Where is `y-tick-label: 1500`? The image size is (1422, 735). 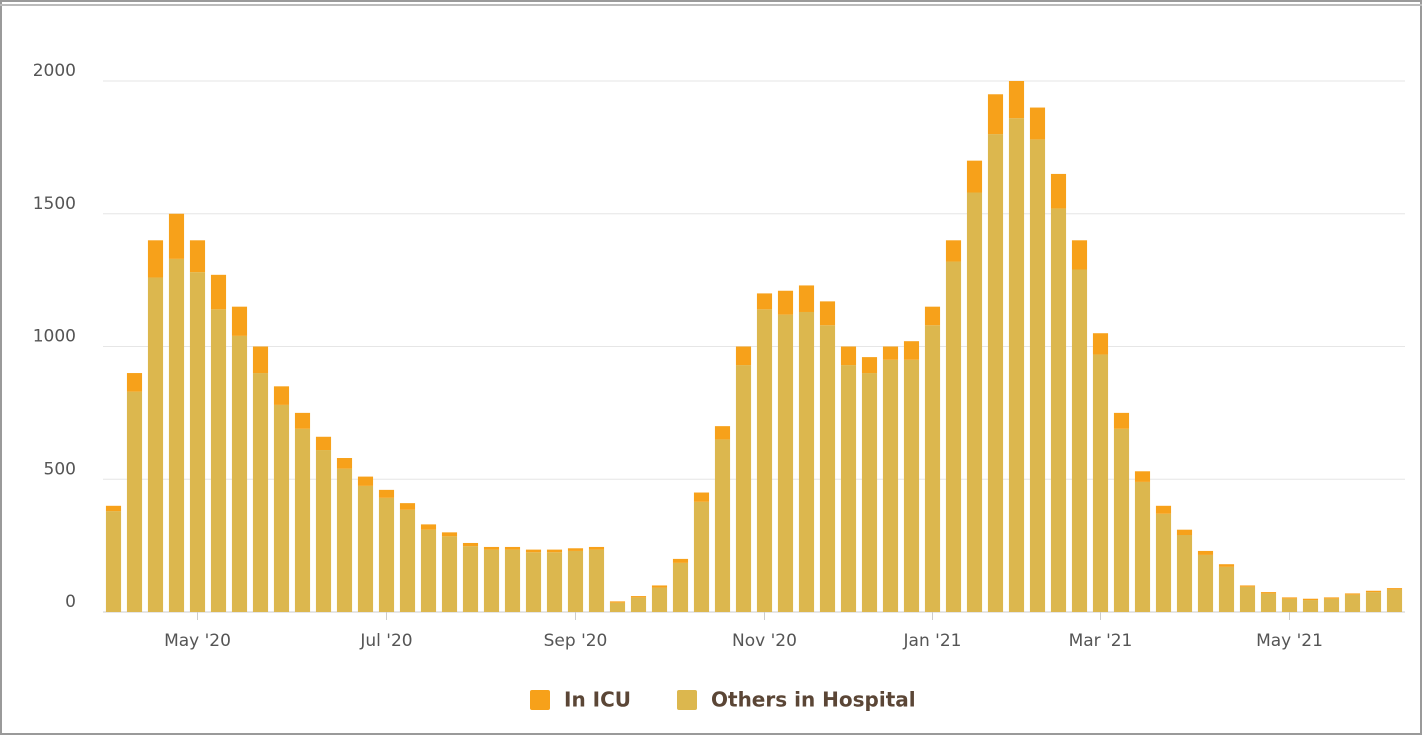 y-tick-label: 1500 is located at coordinates (54, 204).